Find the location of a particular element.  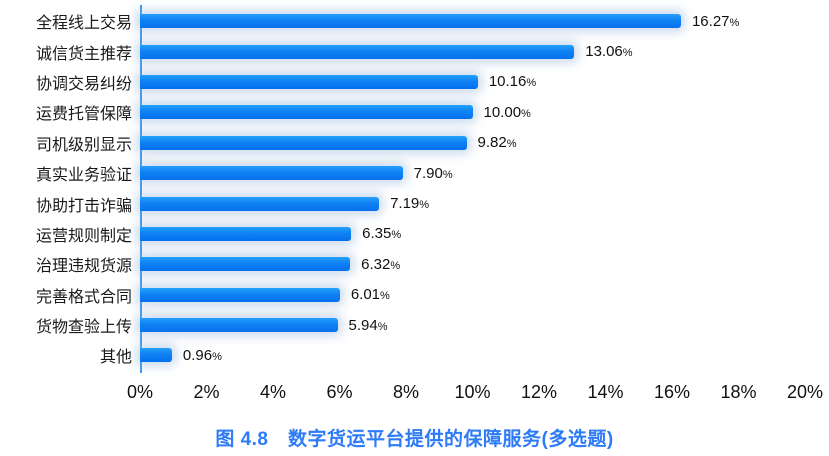

x-tick-label: 2% is located at coordinates (206, 392).